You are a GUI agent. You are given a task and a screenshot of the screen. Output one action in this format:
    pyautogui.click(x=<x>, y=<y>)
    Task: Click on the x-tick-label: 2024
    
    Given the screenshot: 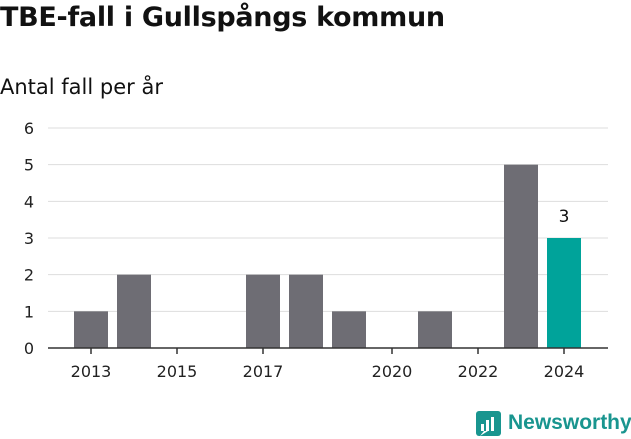 What is the action you would take?
    pyautogui.click(x=564, y=371)
    